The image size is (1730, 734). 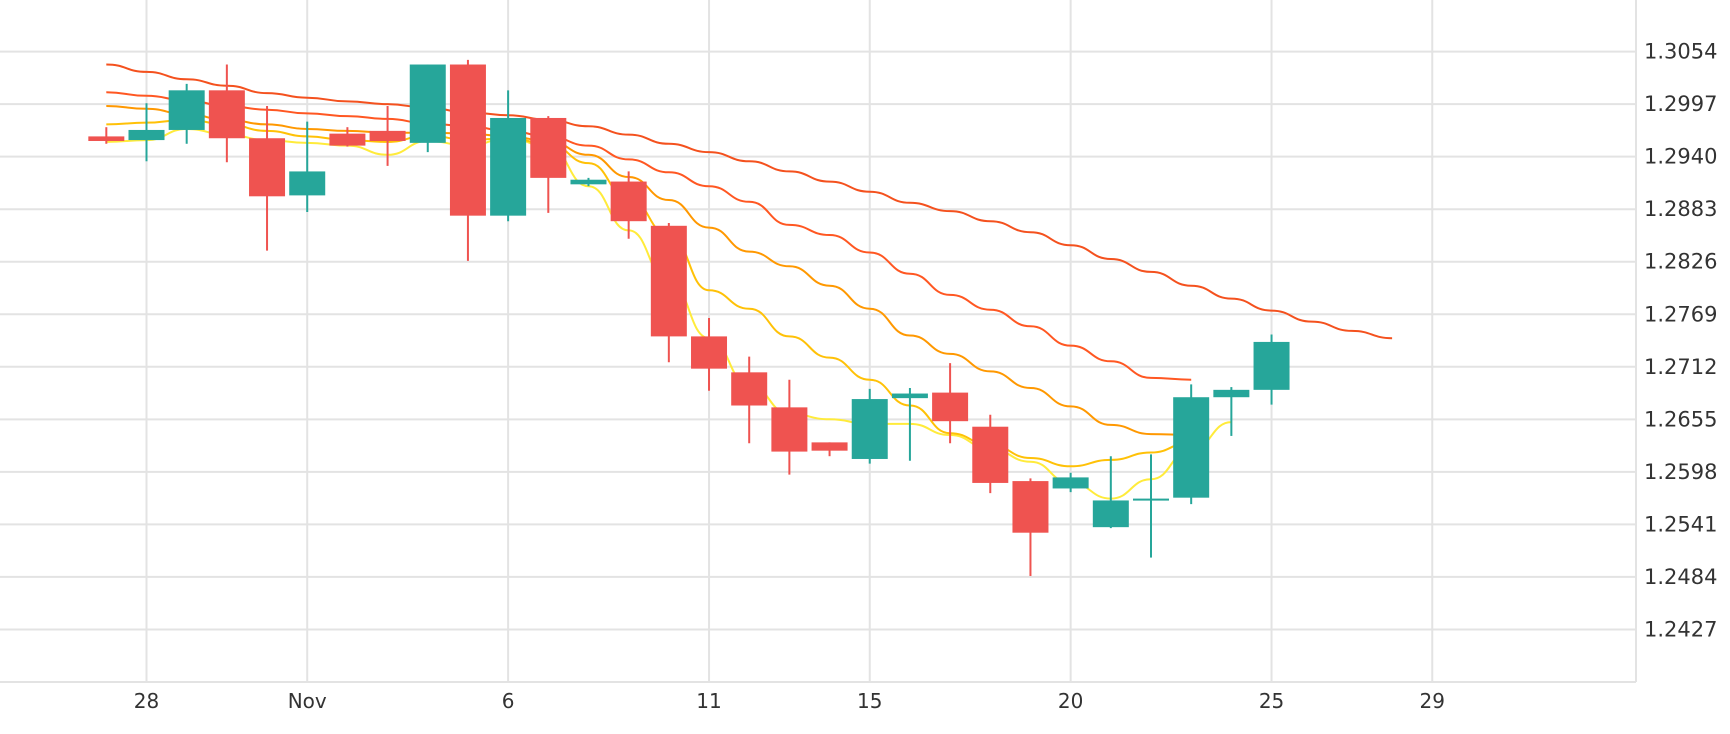 I want to click on y-tick-label: 1.2769, so click(x=1680, y=314).